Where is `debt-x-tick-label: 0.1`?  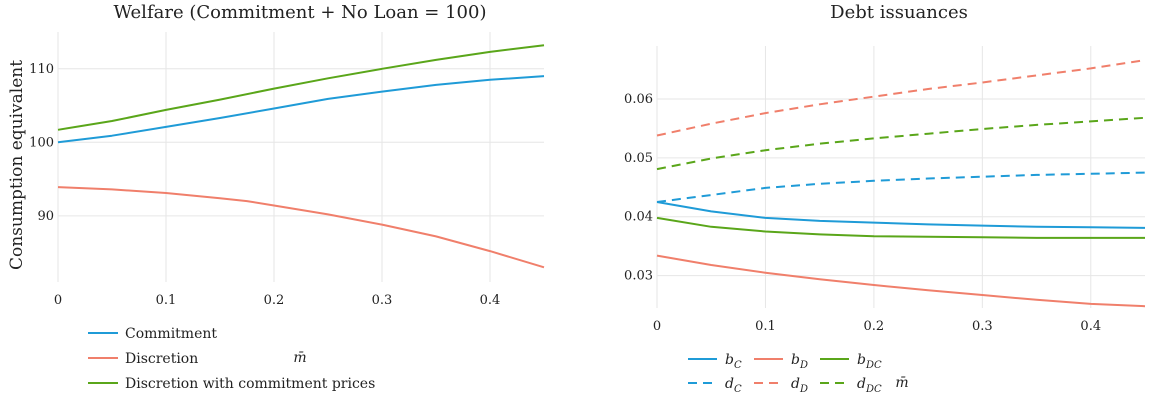
debt-x-tick-label: 0.1 is located at coordinates (765, 326).